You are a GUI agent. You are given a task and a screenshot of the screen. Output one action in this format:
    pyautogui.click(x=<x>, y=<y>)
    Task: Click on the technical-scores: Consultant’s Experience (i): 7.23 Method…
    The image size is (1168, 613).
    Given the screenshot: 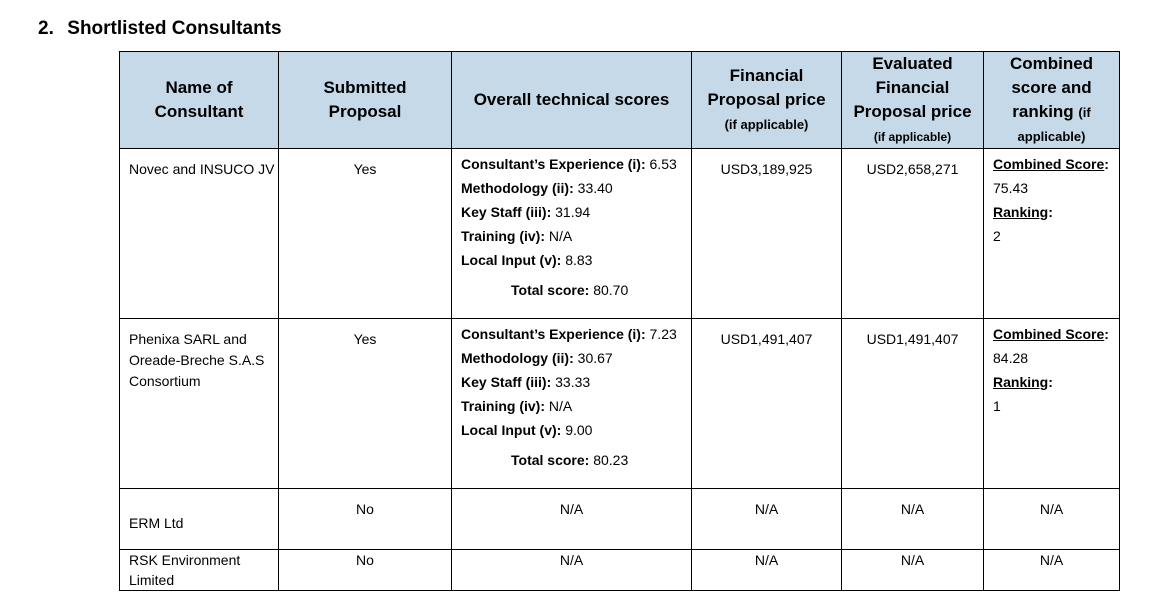 What is the action you would take?
    pyautogui.click(x=571, y=403)
    